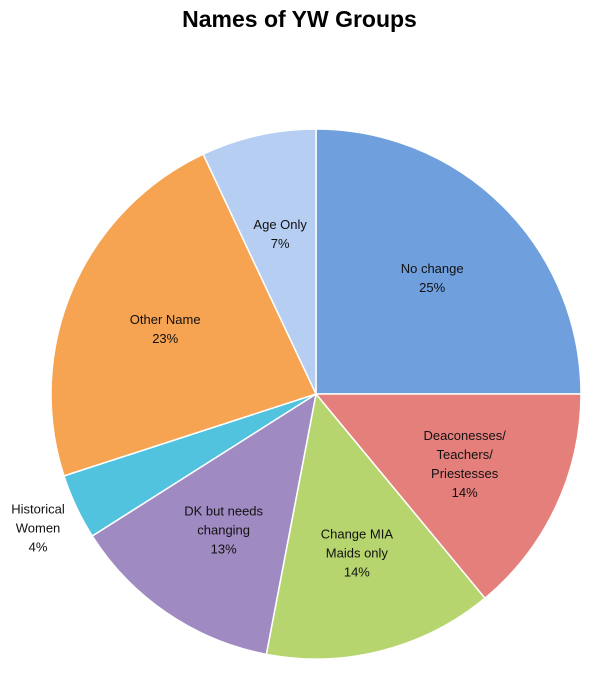  What do you see at coordinates (432, 268) in the screenshot?
I see `slice-name: No change` at bounding box center [432, 268].